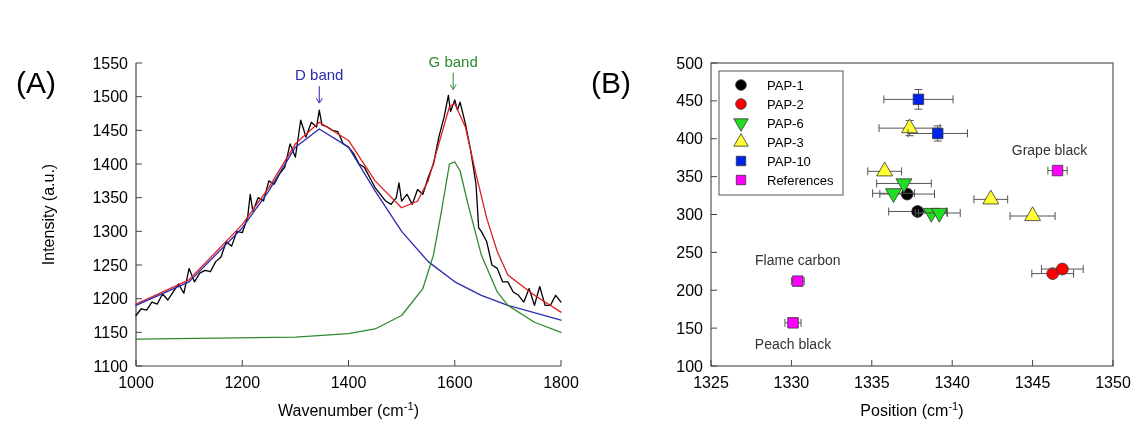 The width and height of the screenshot is (1141, 440). What do you see at coordinates (690, 63) in the screenshot?
I see `y-tick-label: 500` at bounding box center [690, 63].